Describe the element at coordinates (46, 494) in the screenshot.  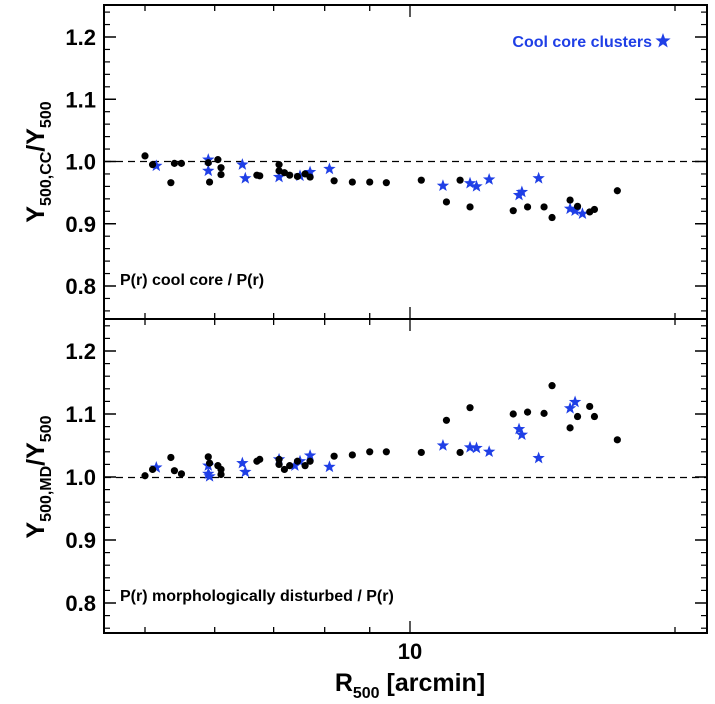
I see `y-axis-title-subscript: 500,MD` at that location.